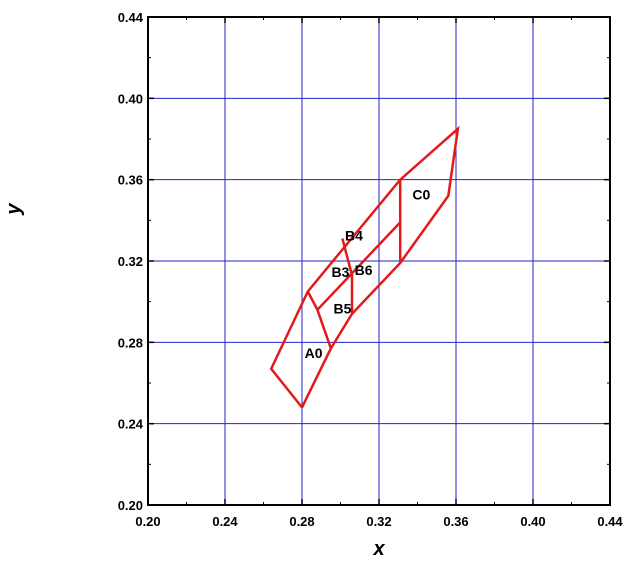 This screenshot has width=628, height=561. Describe the element at coordinates (131, 424) in the screenshot. I see `y-tick-label: 0.24` at that location.